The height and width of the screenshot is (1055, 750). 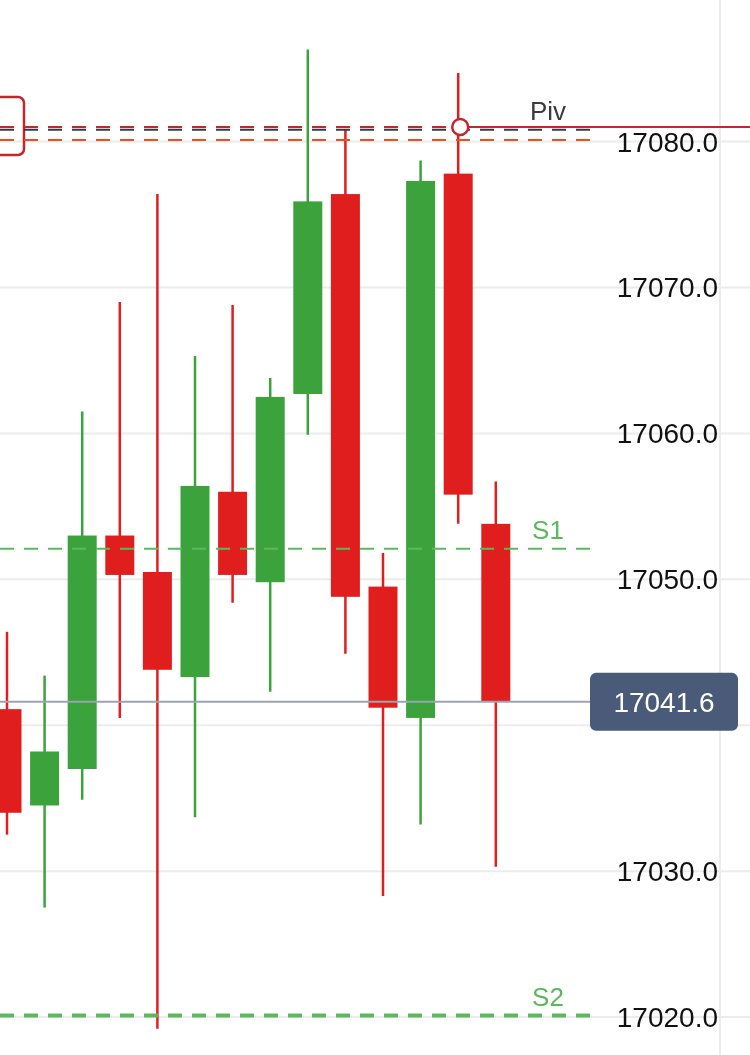 What do you see at coordinates (548, 996) in the screenshot?
I see `ref-line-label: S2` at bounding box center [548, 996].